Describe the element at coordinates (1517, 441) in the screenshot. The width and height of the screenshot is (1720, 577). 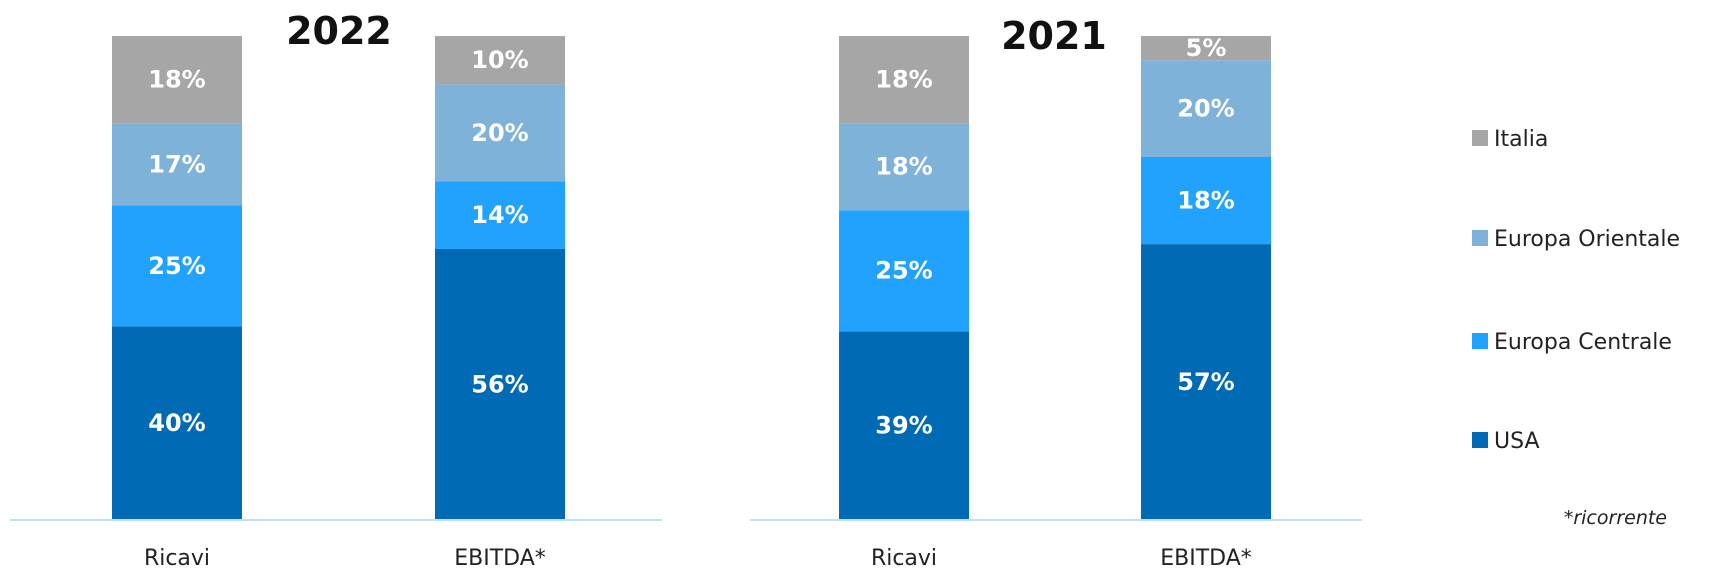
I see `legend-label: USA` at that location.